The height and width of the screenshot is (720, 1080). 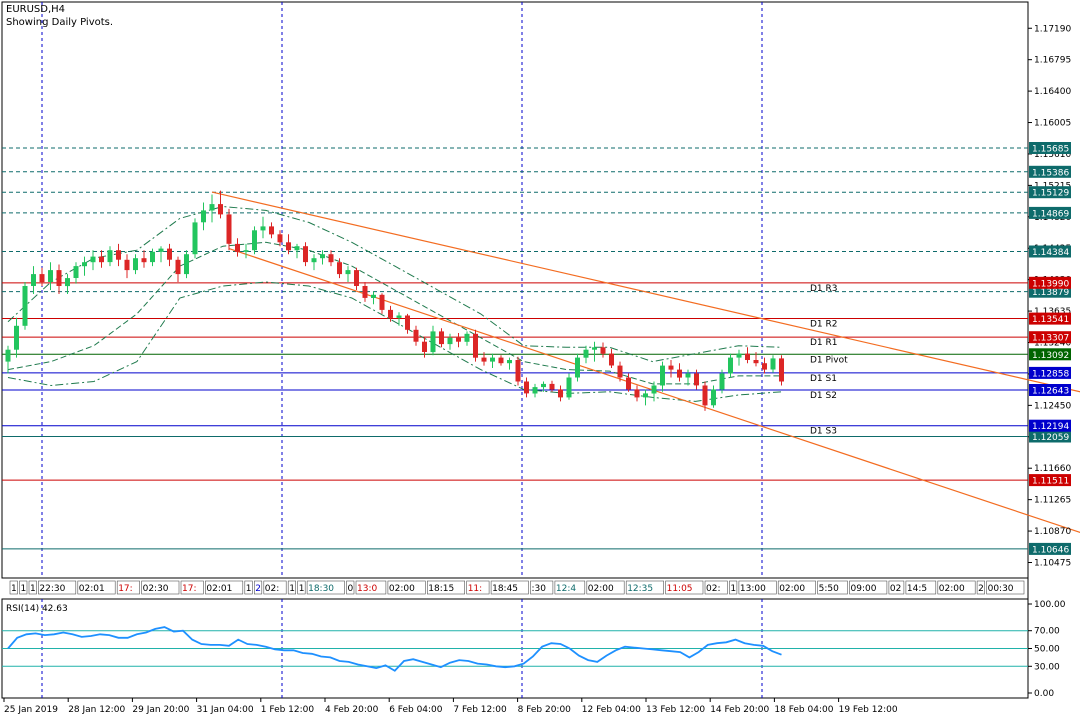 I want to click on time-box-text: 18:15, so click(x=441, y=589).